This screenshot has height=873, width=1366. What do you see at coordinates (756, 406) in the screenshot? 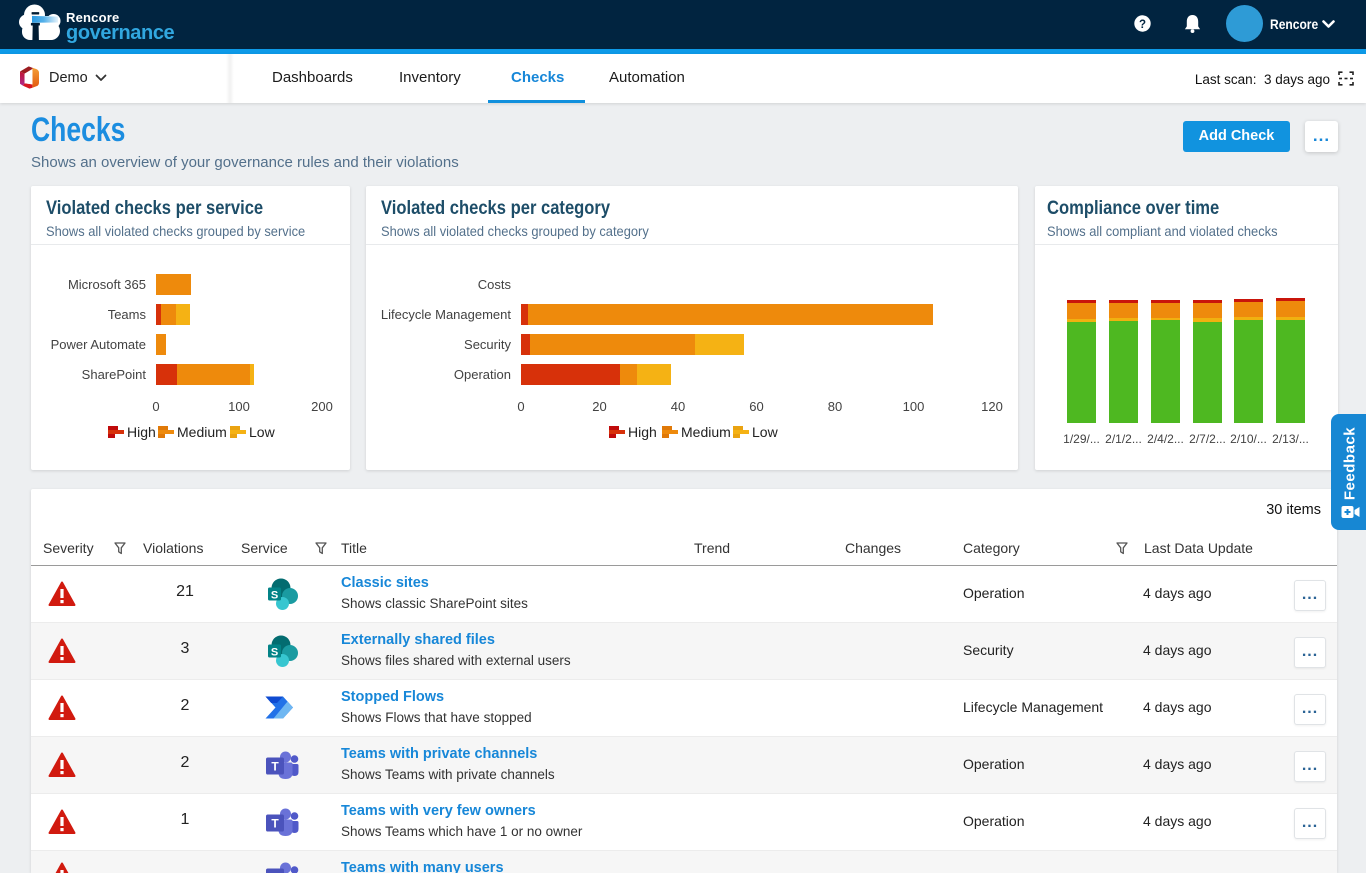
I see `svg-text: 60` at bounding box center [756, 406].